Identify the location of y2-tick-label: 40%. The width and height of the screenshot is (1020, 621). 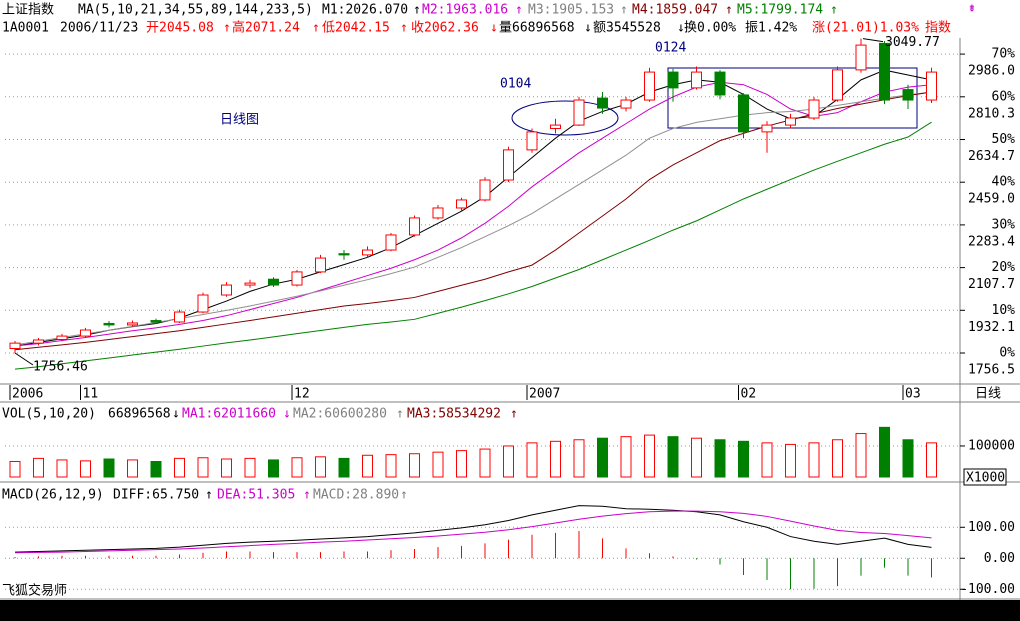
(1004, 182).